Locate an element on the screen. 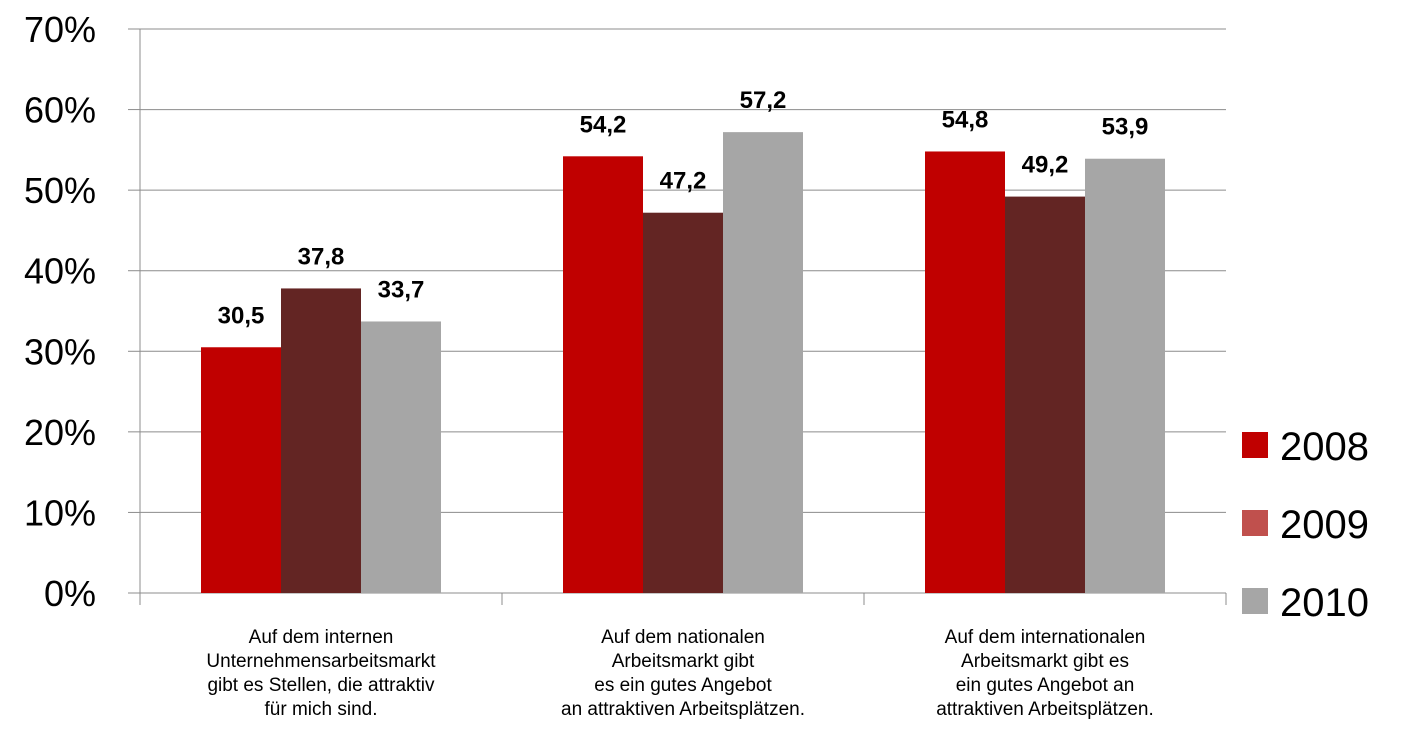  legend-label-2010: 2010 is located at coordinates (1324, 603).